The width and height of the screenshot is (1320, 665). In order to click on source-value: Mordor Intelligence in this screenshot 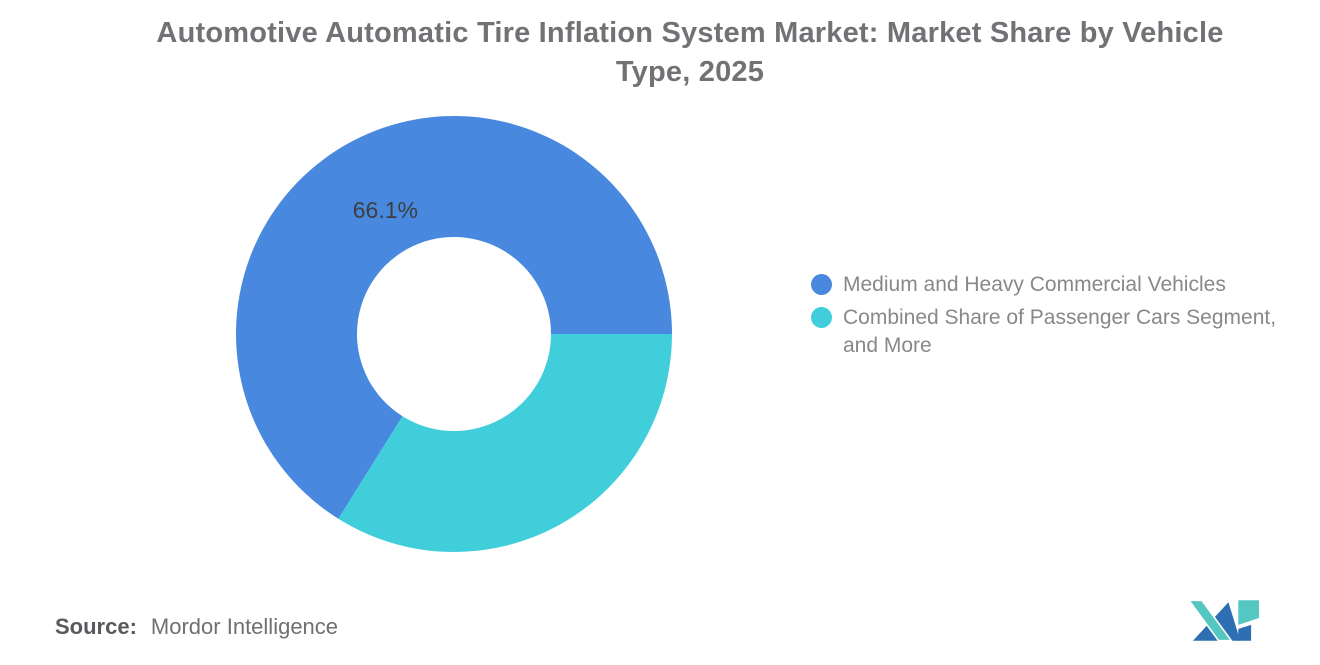, I will do `click(244, 626)`.